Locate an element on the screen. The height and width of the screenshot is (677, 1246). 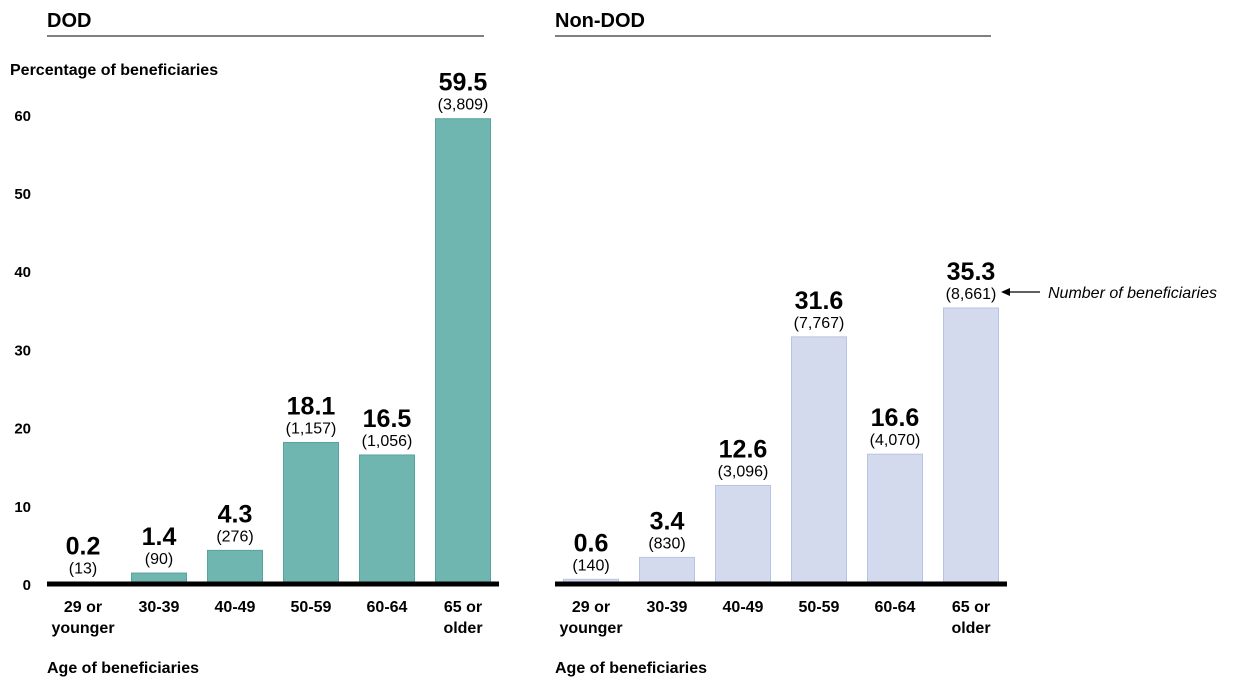
bar-value-label: 16.5 is located at coordinates (387, 419).